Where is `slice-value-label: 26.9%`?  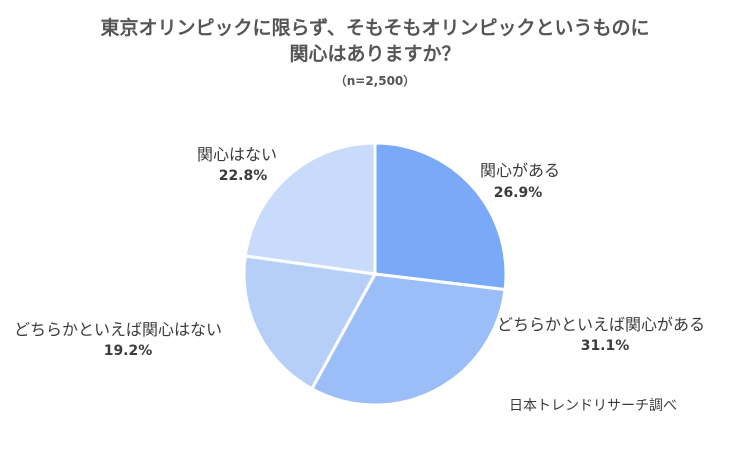
slice-value-label: 26.9% is located at coordinates (518, 193).